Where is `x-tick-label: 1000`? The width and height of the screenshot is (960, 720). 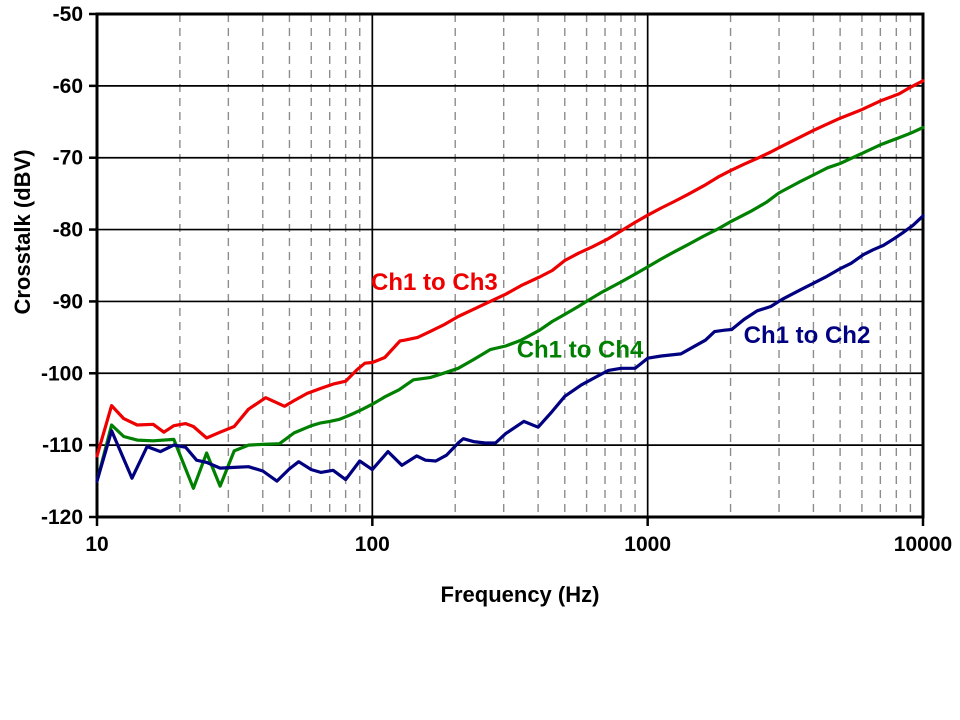 x-tick-label: 1000 is located at coordinates (647, 544).